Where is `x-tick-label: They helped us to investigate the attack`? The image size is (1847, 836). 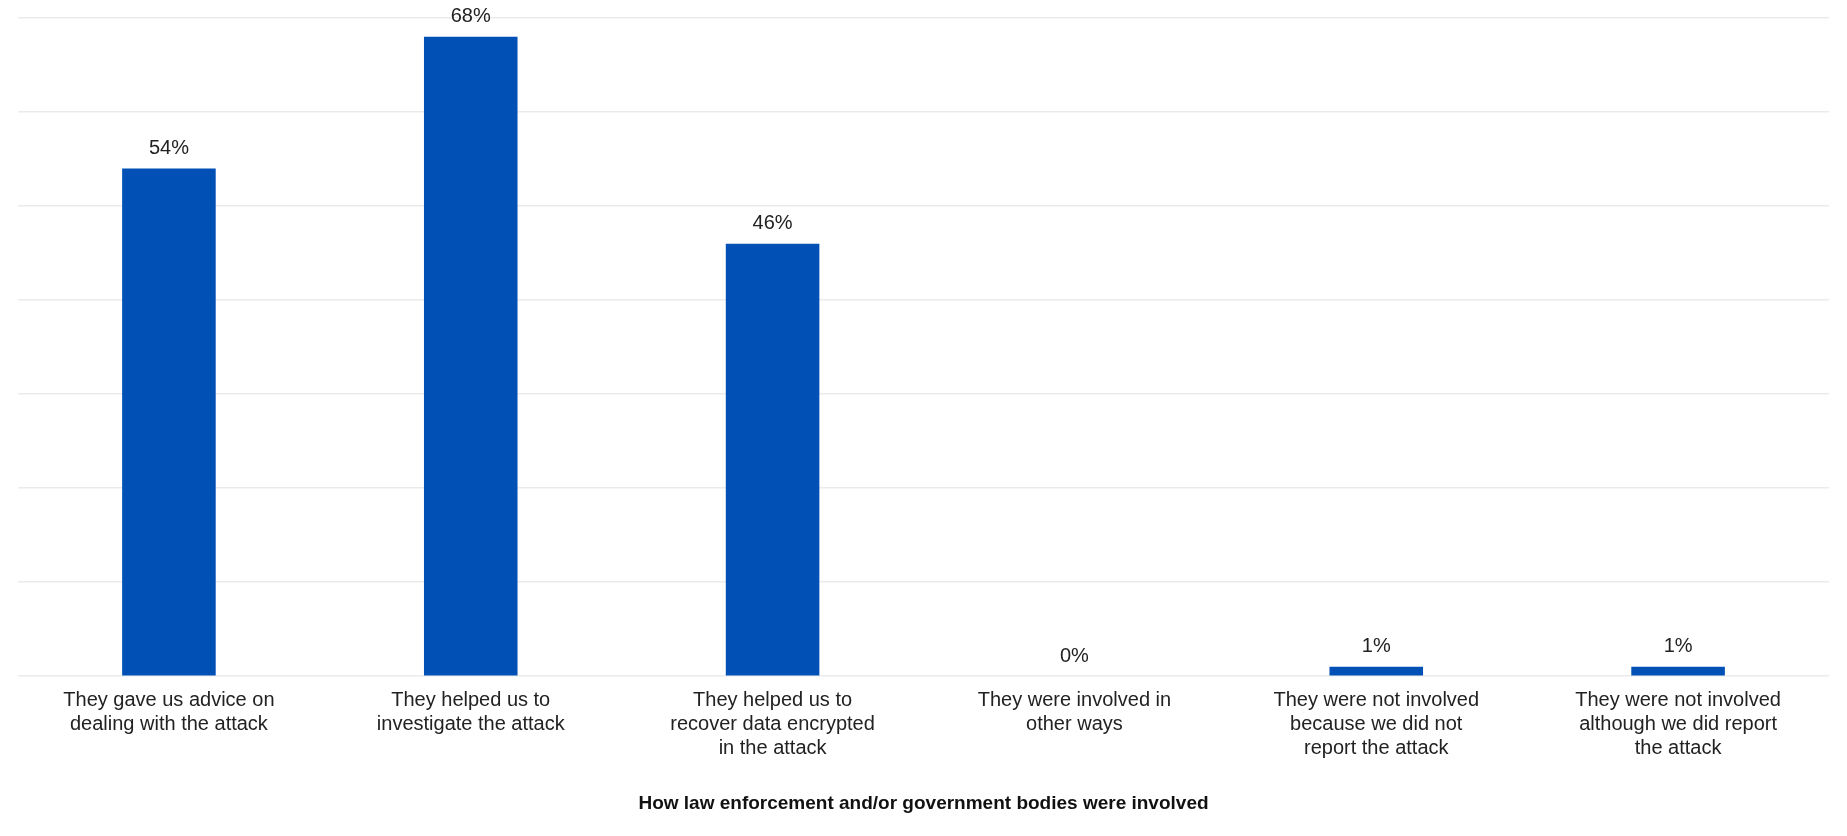
x-tick-label: They helped us to investigate the attack is located at coordinates (471, 710).